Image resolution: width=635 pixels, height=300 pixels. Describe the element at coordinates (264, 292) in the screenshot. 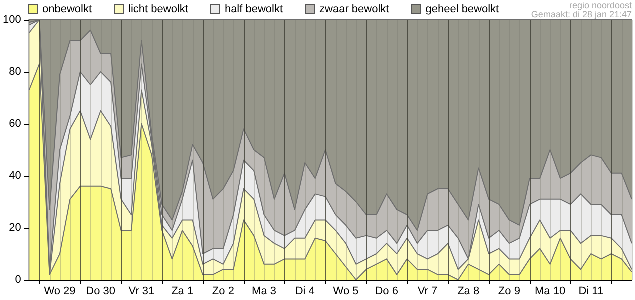

I see `x-tick-label: Ma 3` at that location.